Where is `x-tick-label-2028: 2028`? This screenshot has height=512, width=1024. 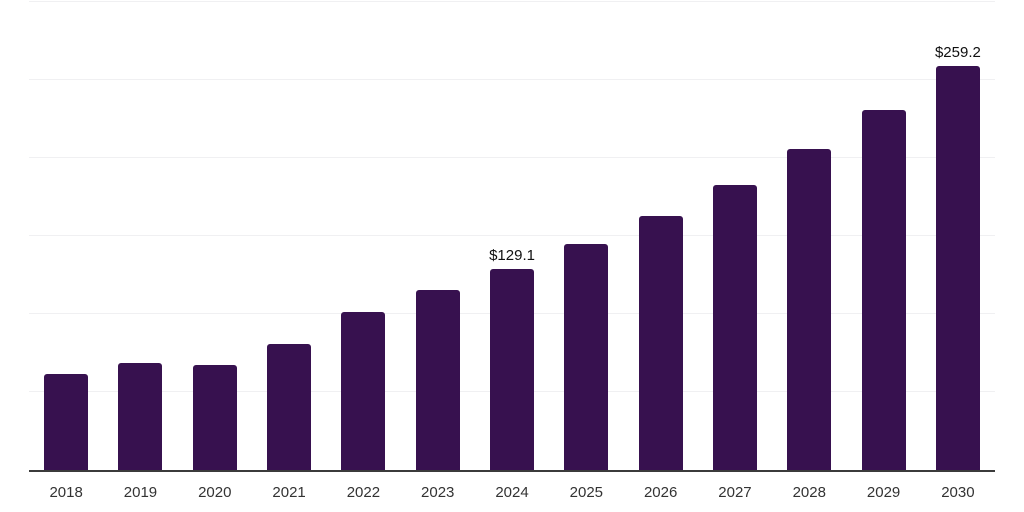 x-tick-label-2028: 2028 is located at coordinates (809, 492).